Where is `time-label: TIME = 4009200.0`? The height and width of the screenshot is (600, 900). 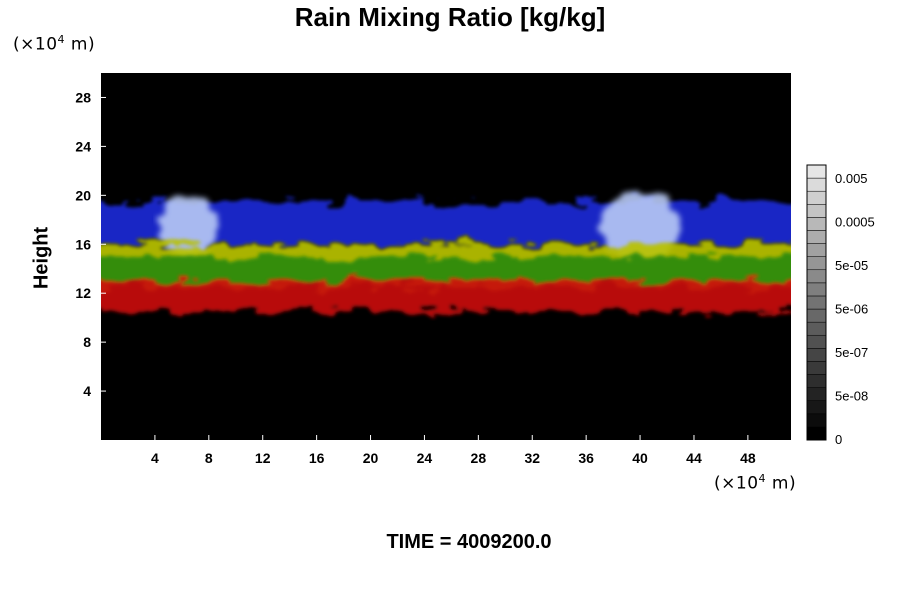 time-label: TIME = 4009200.0 is located at coordinates (469, 542).